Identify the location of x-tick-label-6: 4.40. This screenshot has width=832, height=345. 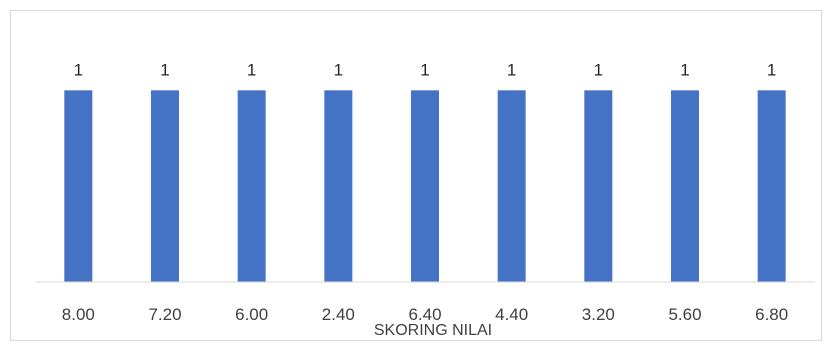
(511, 314).